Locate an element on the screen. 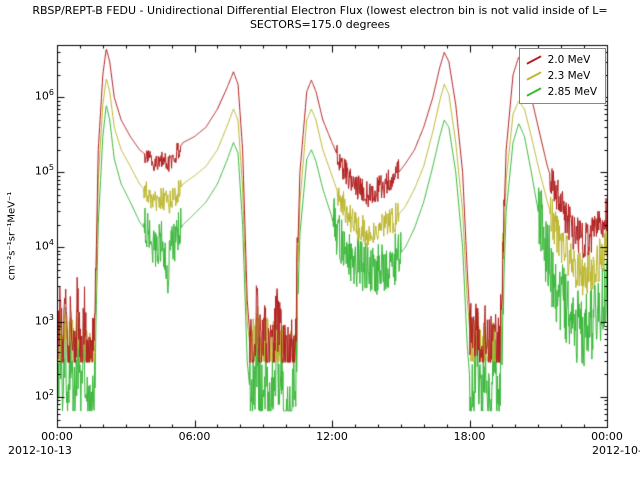  legend-label: 2.85 MeV is located at coordinates (572, 92).